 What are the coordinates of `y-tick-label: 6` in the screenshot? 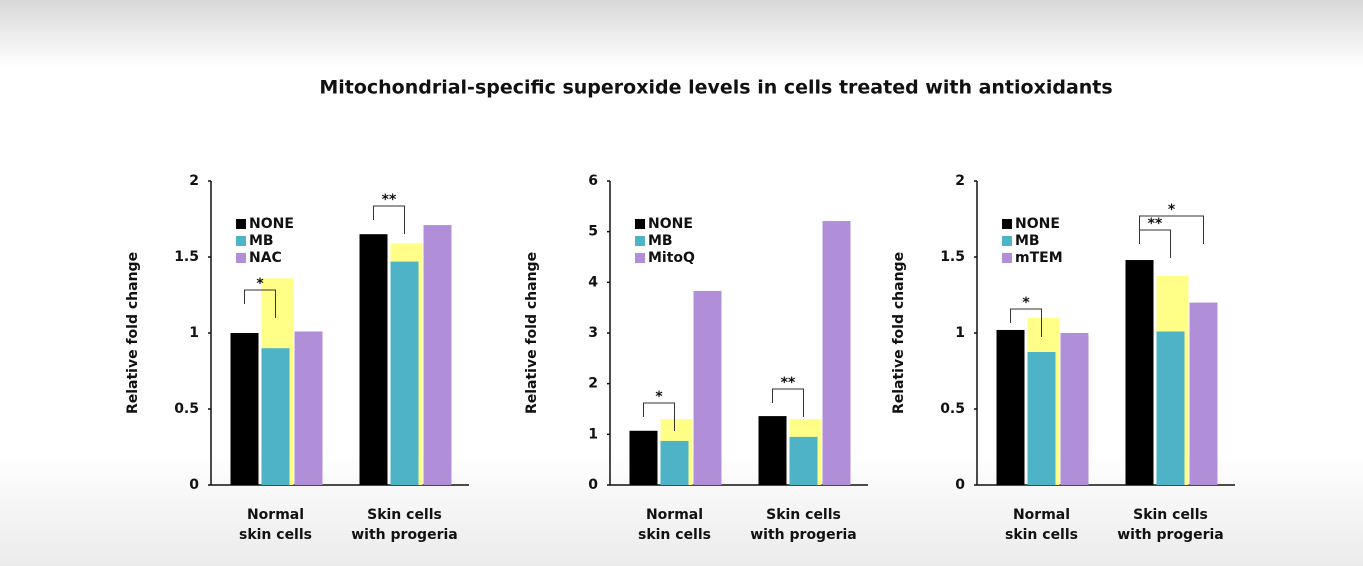 It's located at (593, 181).